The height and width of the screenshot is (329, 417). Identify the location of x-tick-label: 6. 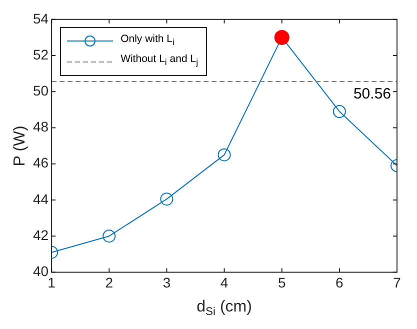
(340, 282).